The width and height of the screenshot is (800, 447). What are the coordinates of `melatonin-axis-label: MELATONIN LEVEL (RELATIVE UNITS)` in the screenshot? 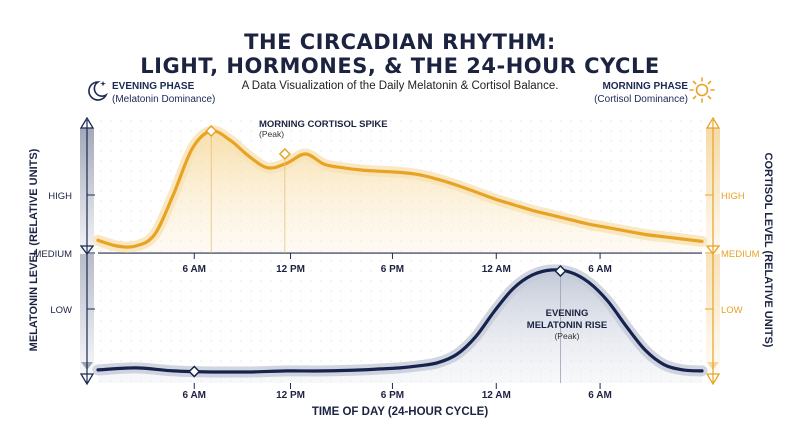 It's located at (34, 249).